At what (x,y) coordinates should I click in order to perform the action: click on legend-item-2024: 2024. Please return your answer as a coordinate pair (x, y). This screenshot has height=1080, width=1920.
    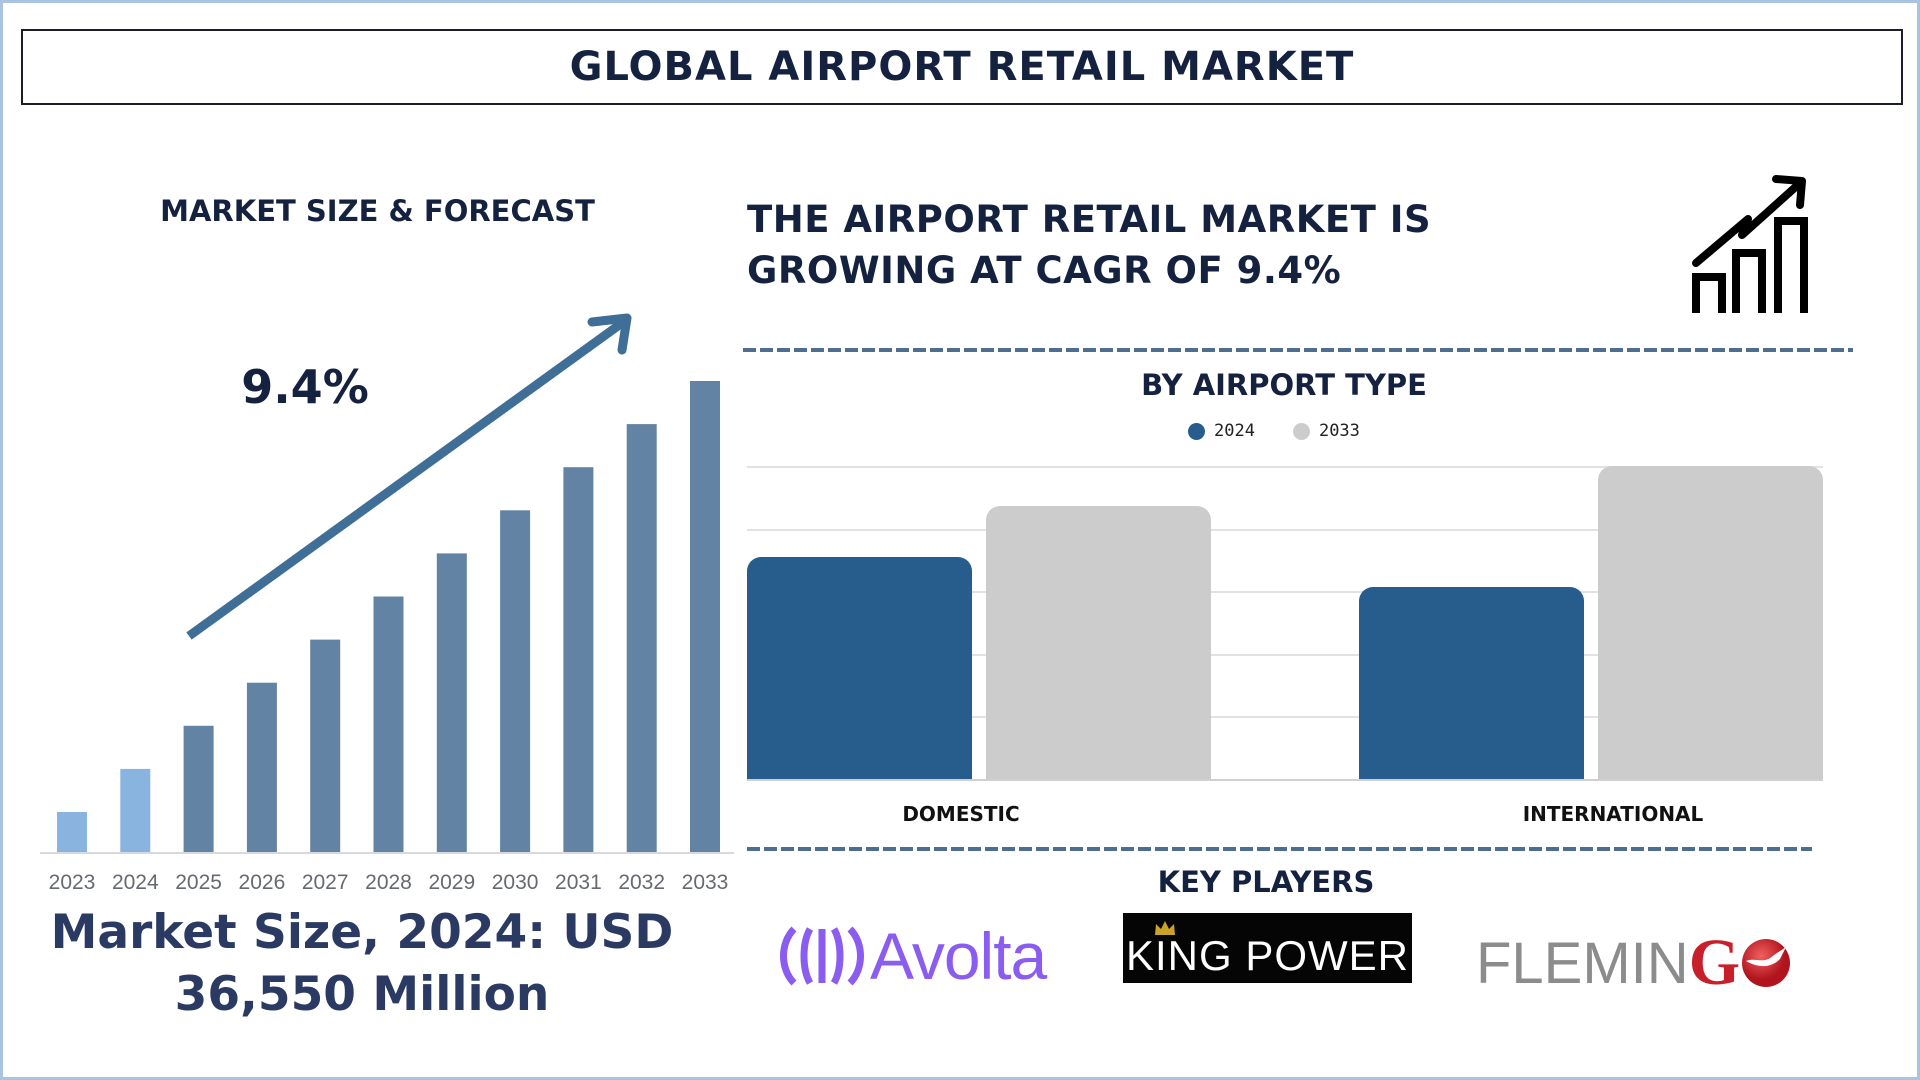
    Looking at the image, I should click on (1221, 431).